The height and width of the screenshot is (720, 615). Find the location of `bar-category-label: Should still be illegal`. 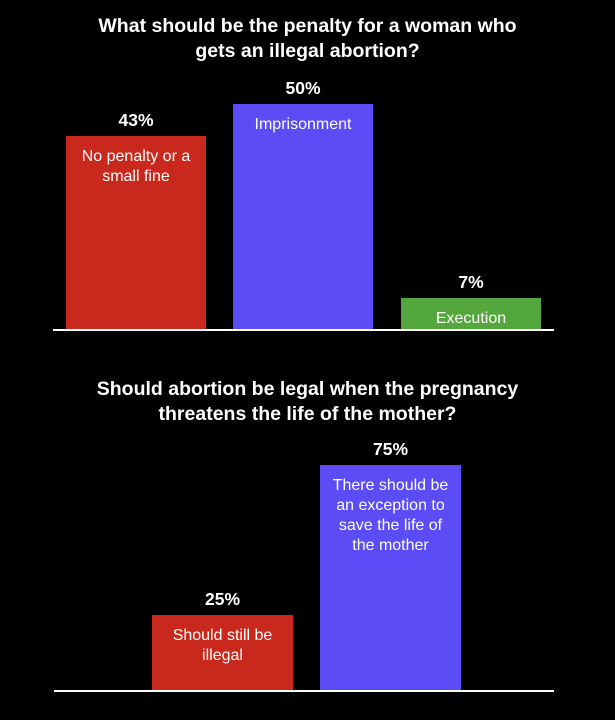

bar-category-label: Should still be illegal is located at coordinates (222, 645).